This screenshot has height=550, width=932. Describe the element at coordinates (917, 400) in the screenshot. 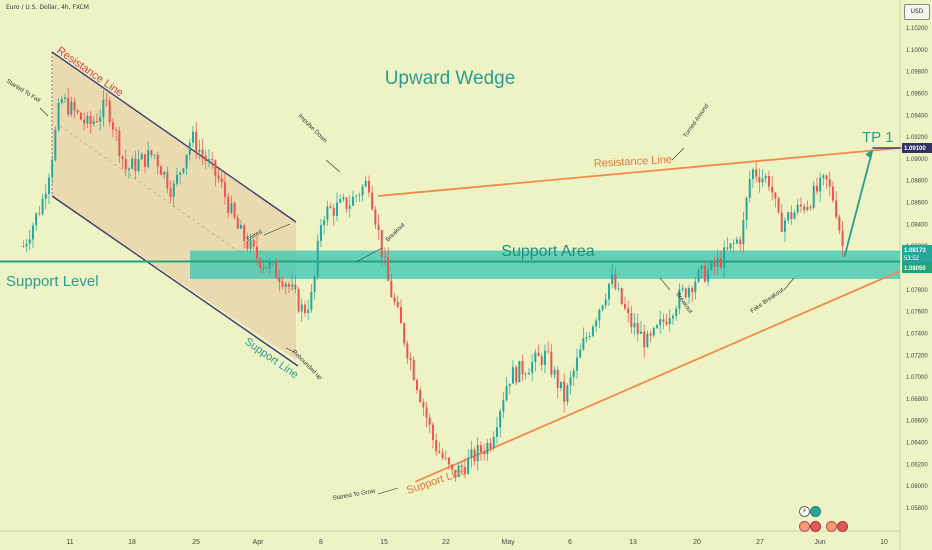

I see `y-tick-label: 1.06800` at that location.